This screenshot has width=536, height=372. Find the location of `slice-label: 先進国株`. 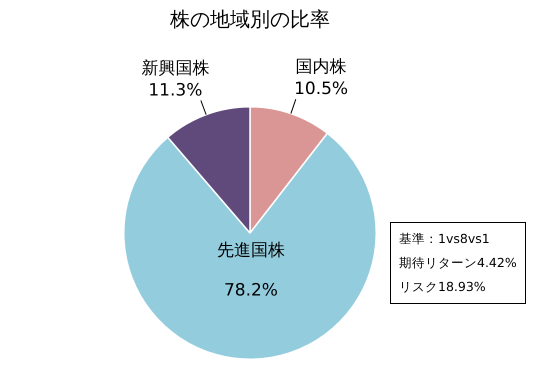

slice-label: 先進国株 is located at coordinates (250, 250).